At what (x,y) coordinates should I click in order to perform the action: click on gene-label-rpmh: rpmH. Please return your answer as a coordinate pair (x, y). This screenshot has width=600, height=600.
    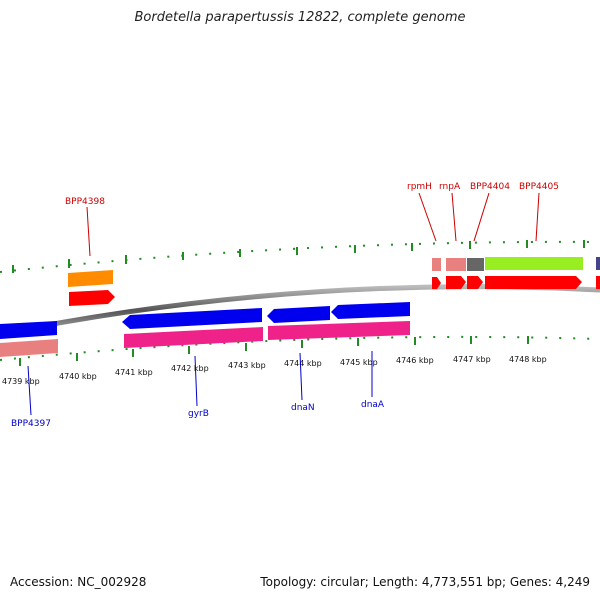
    Looking at the image, I should click on (419, 187).